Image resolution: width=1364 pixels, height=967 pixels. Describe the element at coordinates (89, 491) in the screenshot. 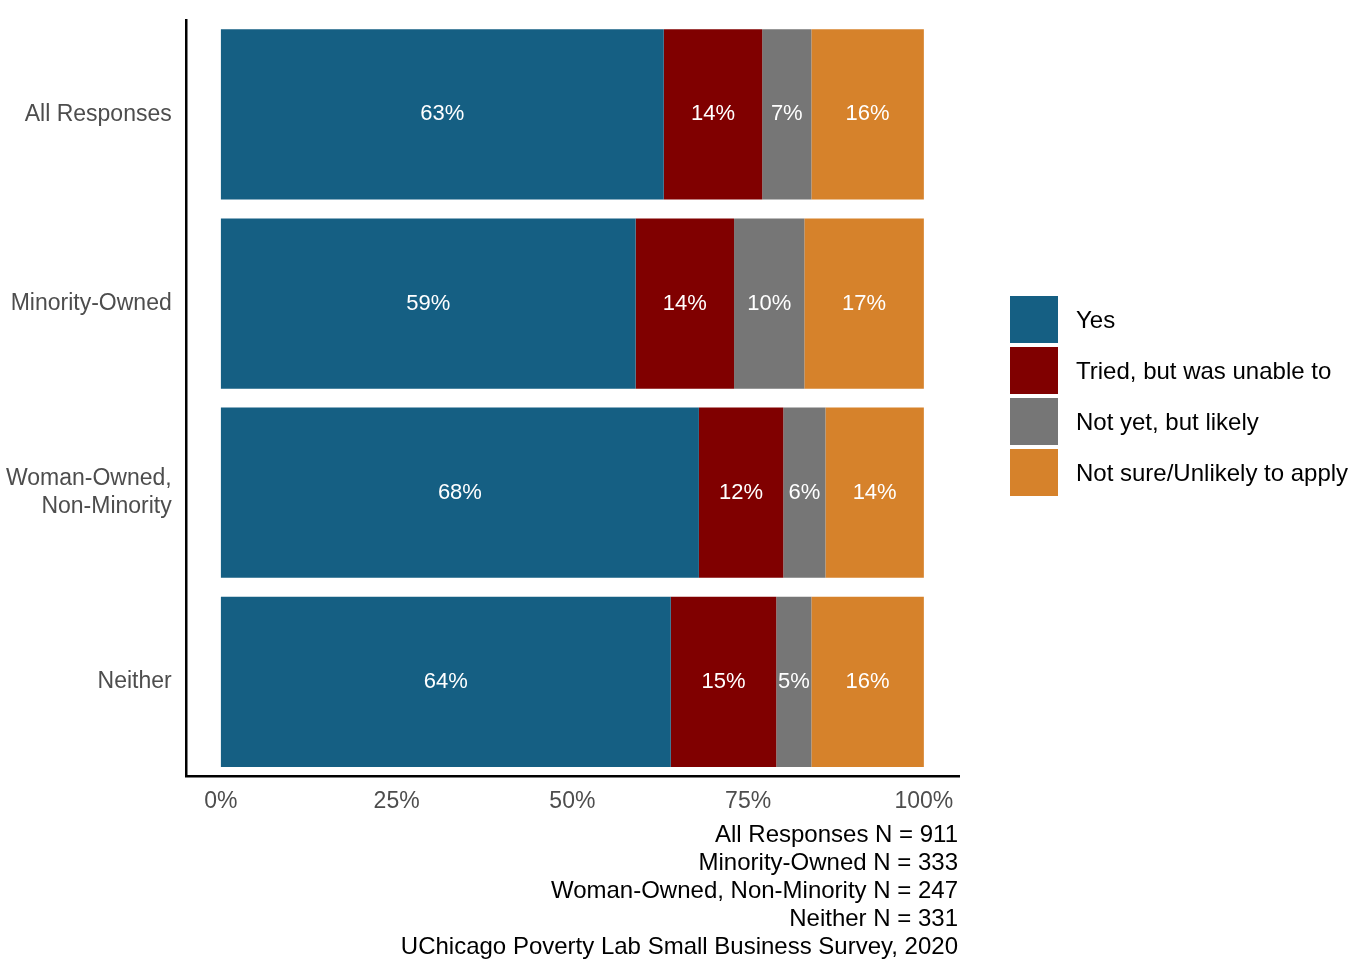

I see `y-tick-label: Woman-Owned, Non-Minority` at that location.